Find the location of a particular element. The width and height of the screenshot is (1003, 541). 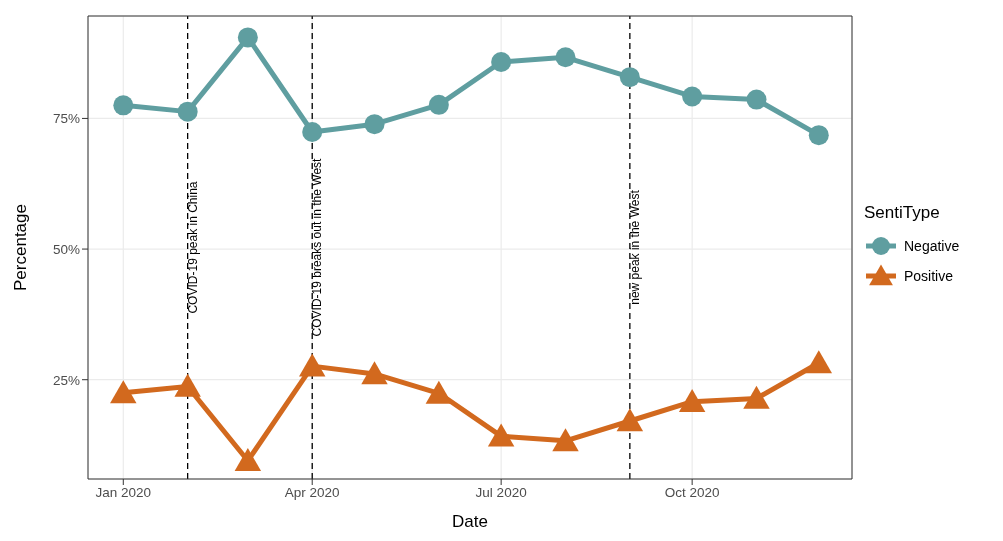

x-axis-title: Date is located at coordinates (470, 521).